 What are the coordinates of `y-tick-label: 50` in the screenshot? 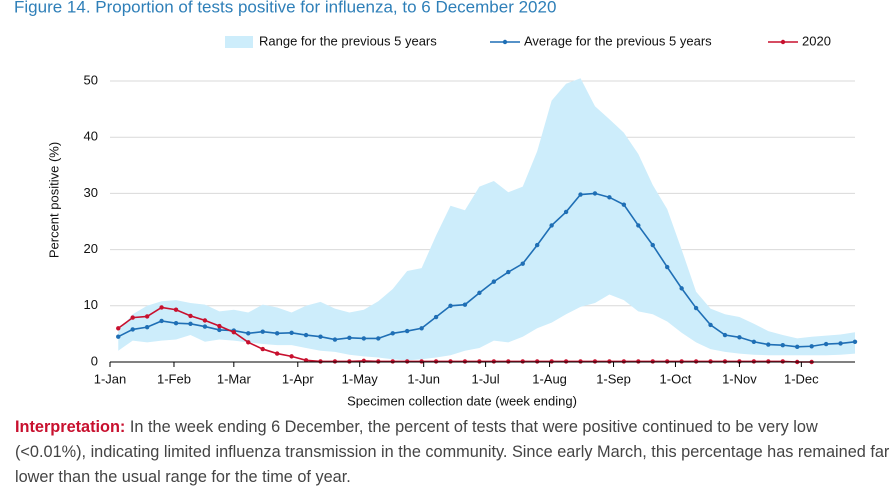 It's located at (91, 79).